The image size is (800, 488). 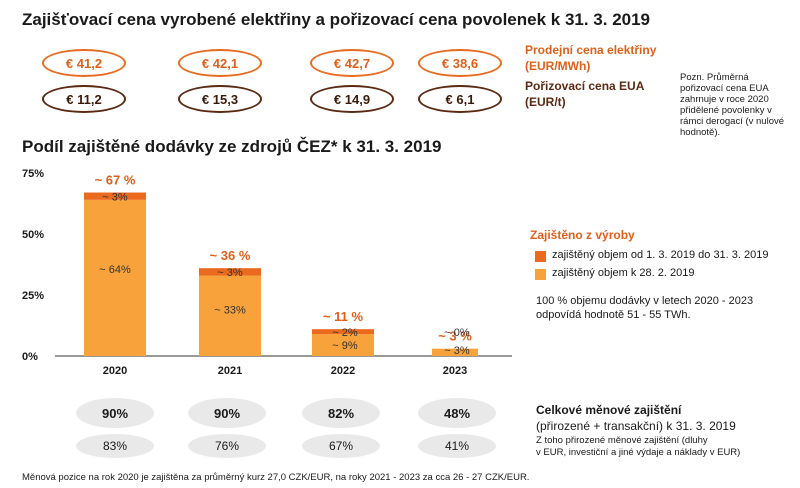 I want to click on bar-label-old: ~ 3%, so click(x=457, y=351).